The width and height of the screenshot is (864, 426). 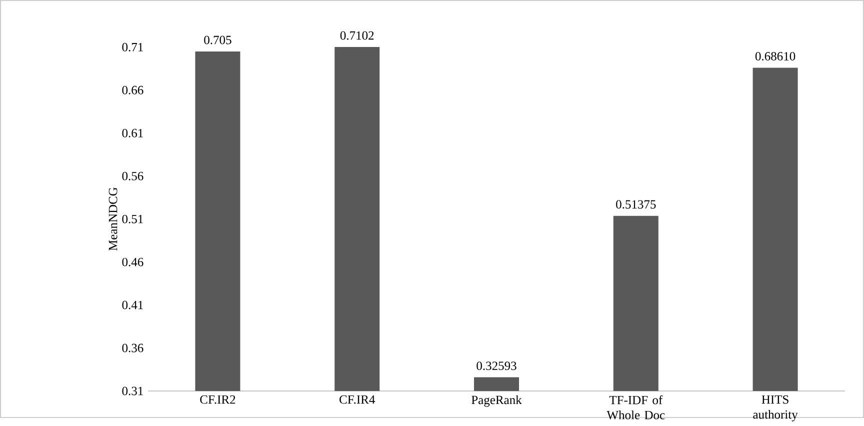 What do you see at coordinates (496, 366) in the screenshot?
I see `data-label: 0.32593` at bounding box center [496, 366].